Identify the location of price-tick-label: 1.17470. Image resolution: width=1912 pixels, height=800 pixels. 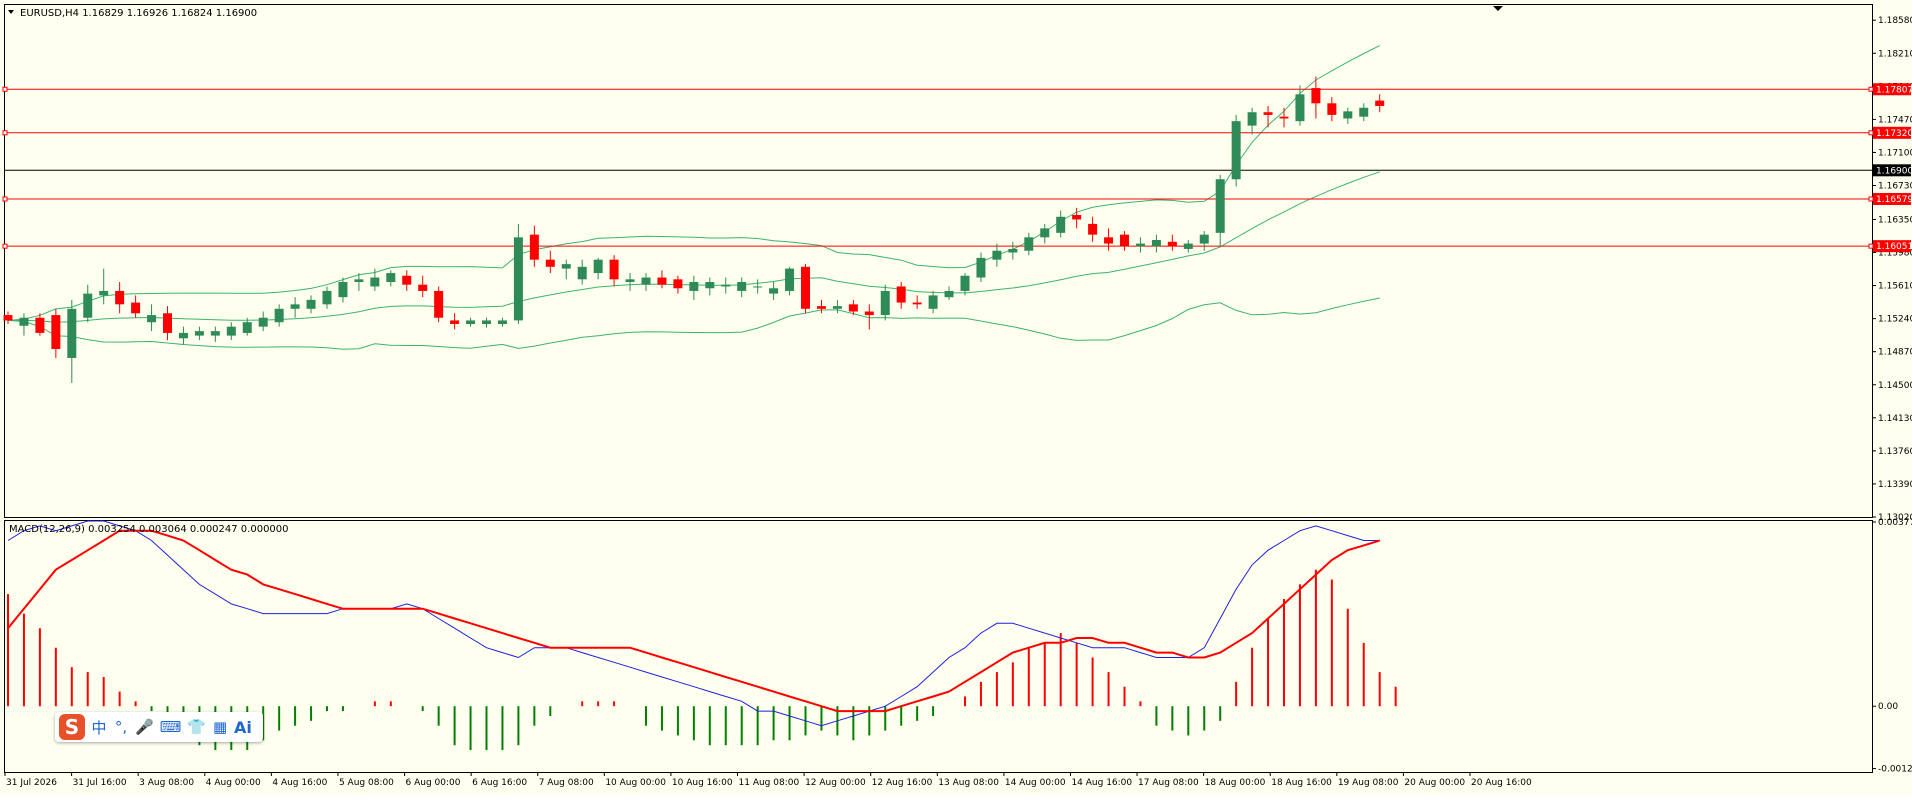
(1895, 120).